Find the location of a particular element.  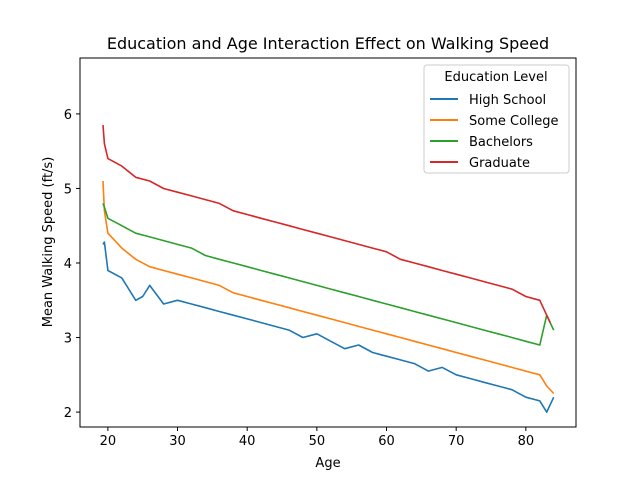

x-tick-label: 80 is located at coordinates (526, 441).